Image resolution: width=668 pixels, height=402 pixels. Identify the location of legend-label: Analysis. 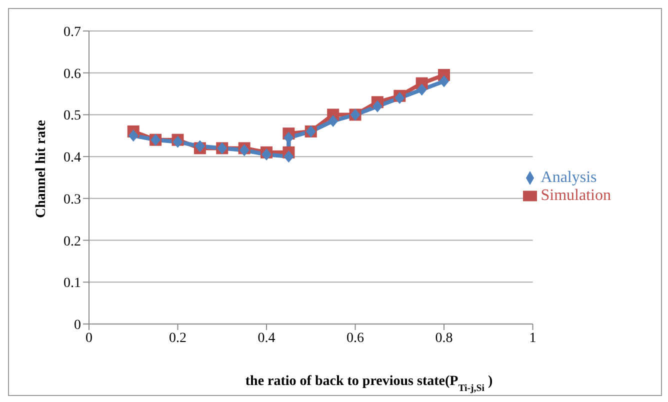
(568, 177).